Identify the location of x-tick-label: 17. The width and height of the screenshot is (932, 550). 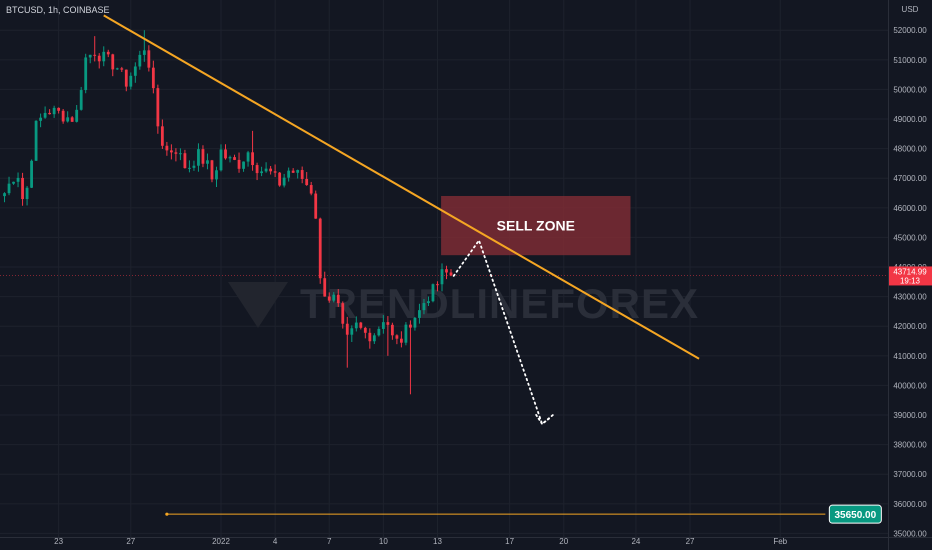
(509, 541).